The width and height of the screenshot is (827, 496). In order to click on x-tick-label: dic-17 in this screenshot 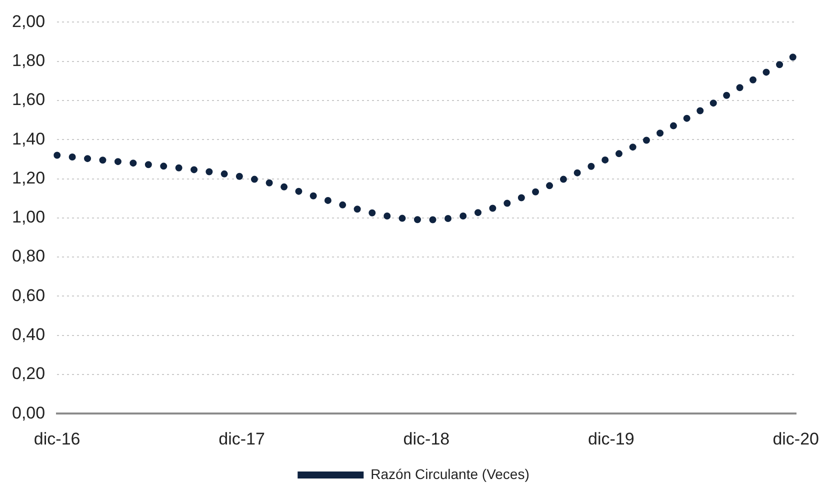, I will do `click(241, 438)`.